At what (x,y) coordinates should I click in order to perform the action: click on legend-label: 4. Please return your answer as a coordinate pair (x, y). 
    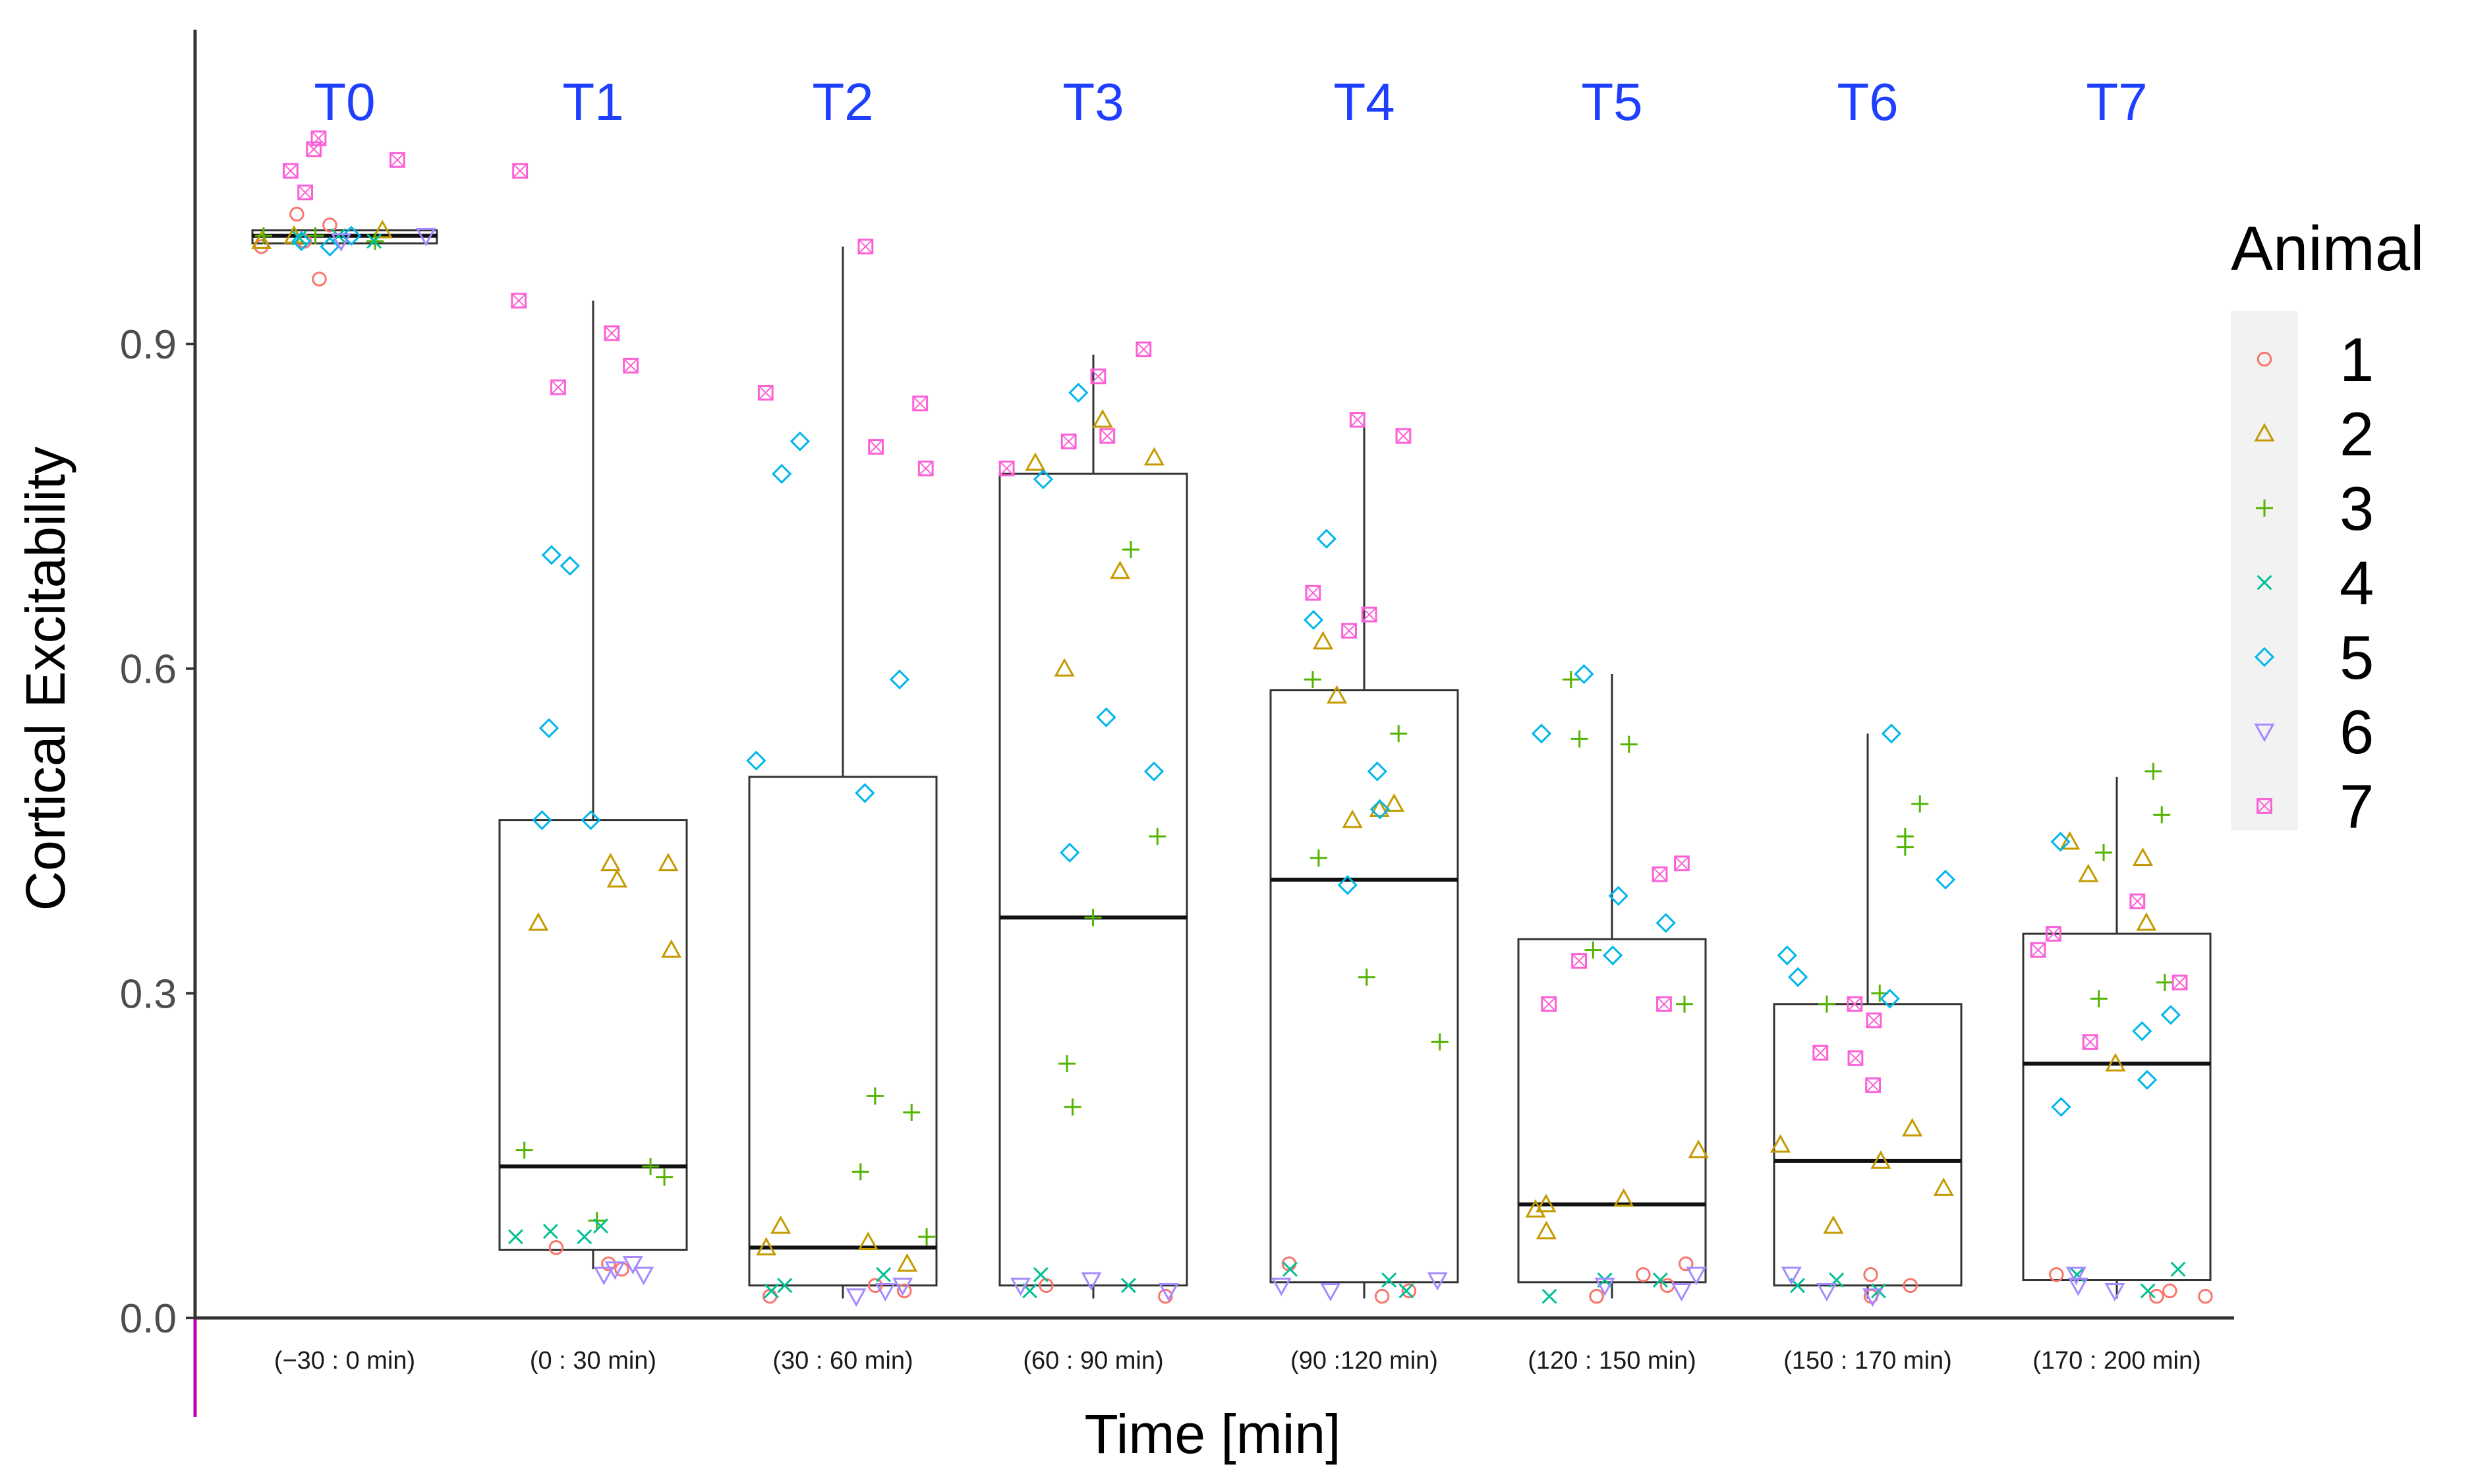
    Looking at the image, I should click on (2357, 582).